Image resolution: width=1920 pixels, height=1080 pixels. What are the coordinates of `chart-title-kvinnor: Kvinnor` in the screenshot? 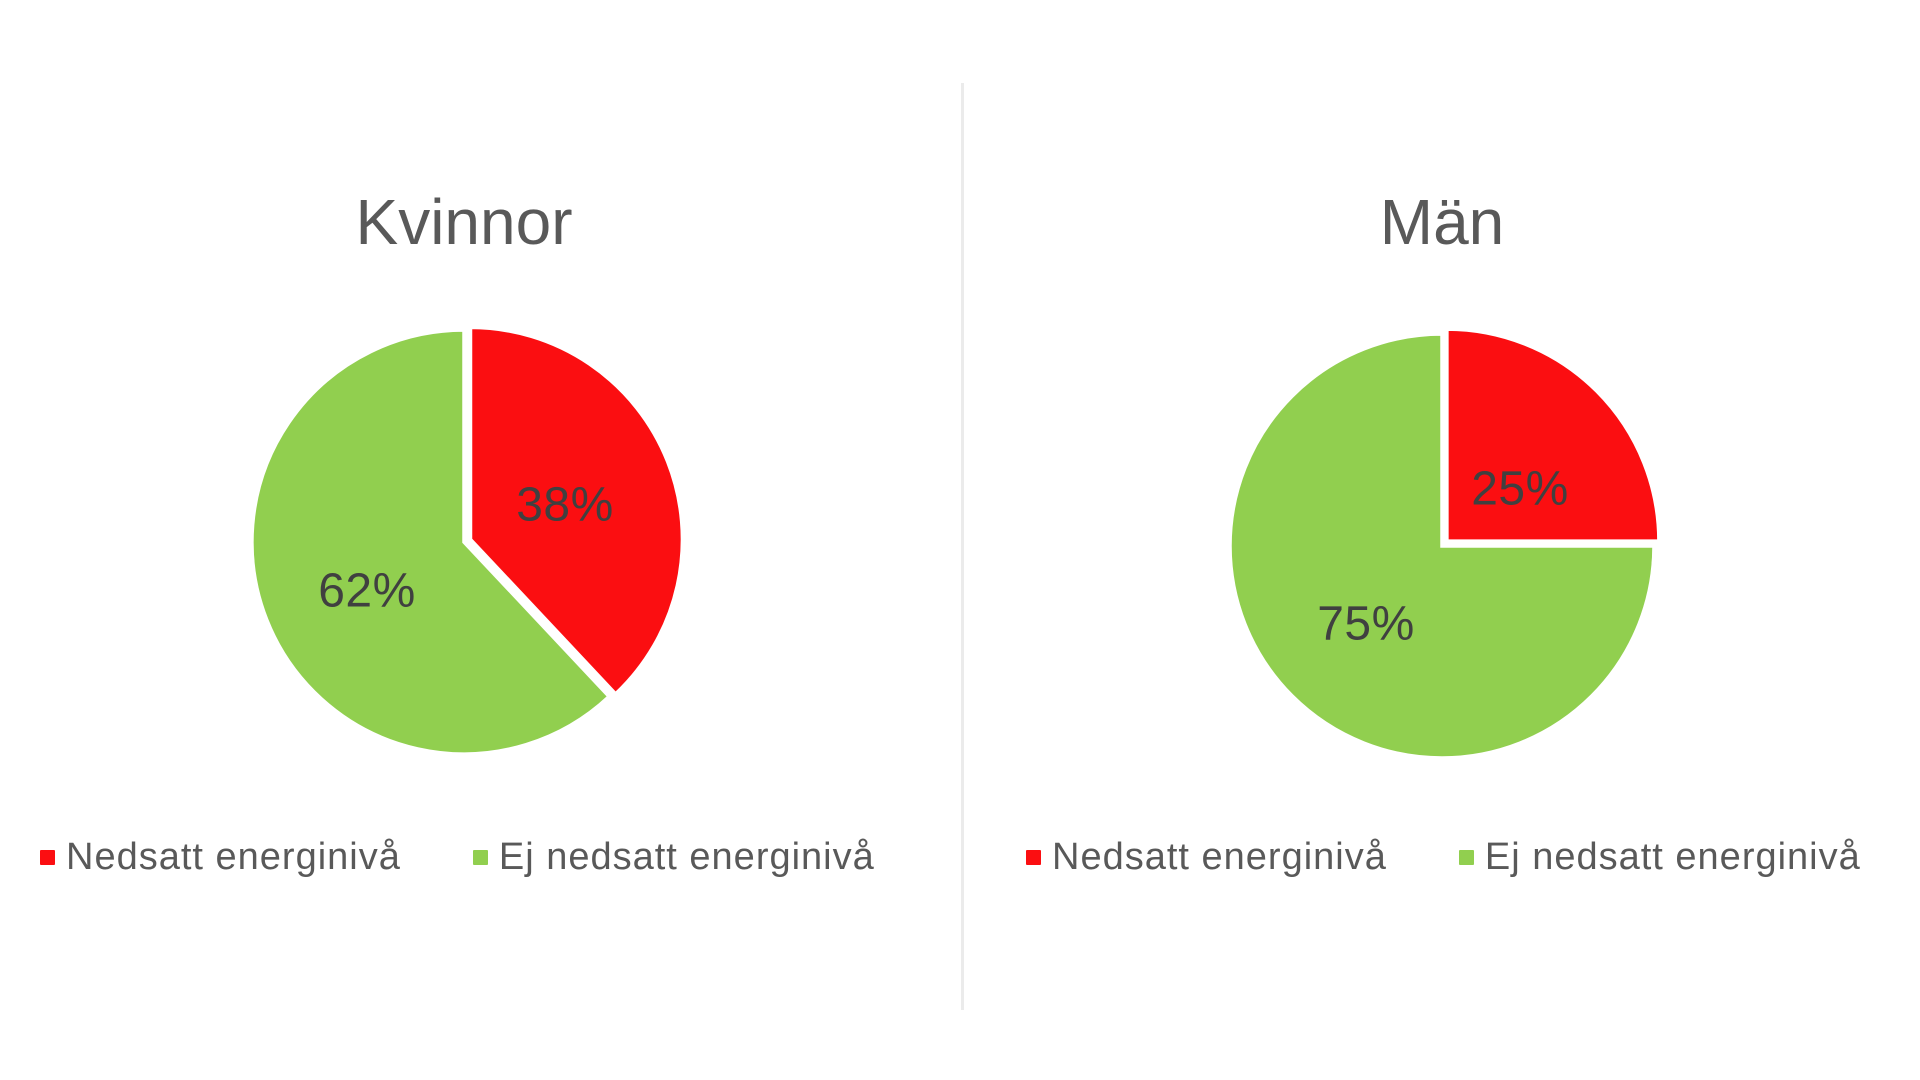 It's located at (464, 222).